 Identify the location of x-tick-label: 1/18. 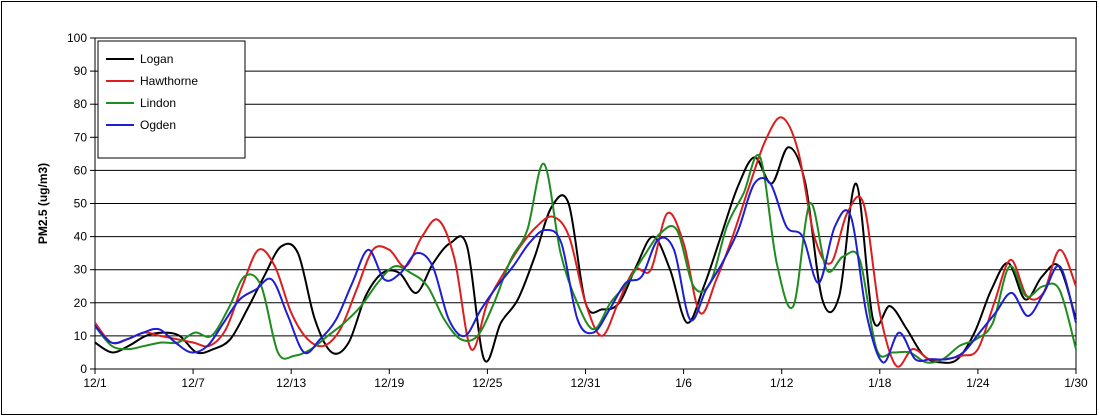
(880, 383).